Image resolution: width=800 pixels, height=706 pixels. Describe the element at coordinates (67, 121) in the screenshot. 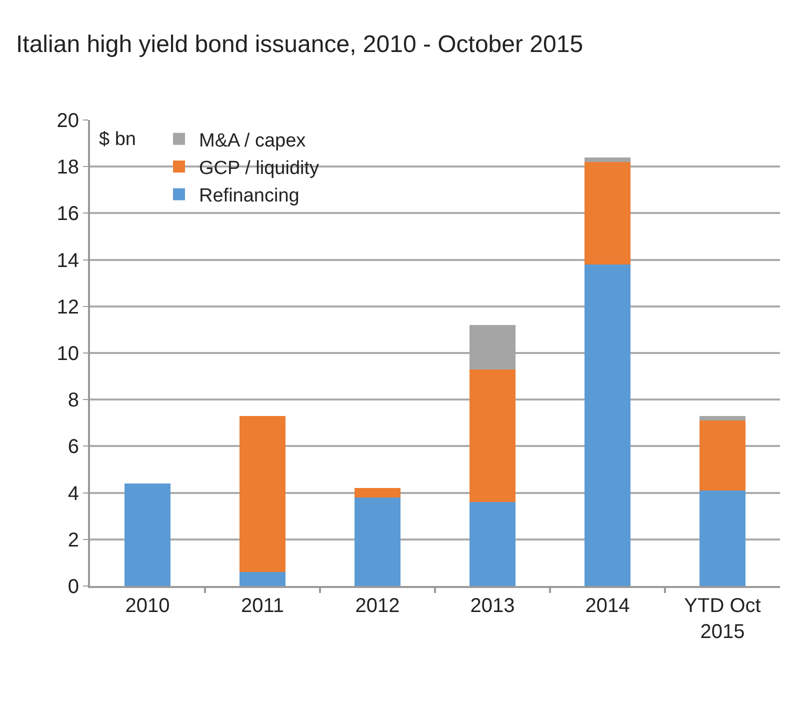

I see `y-tick-label: 20` at that location.